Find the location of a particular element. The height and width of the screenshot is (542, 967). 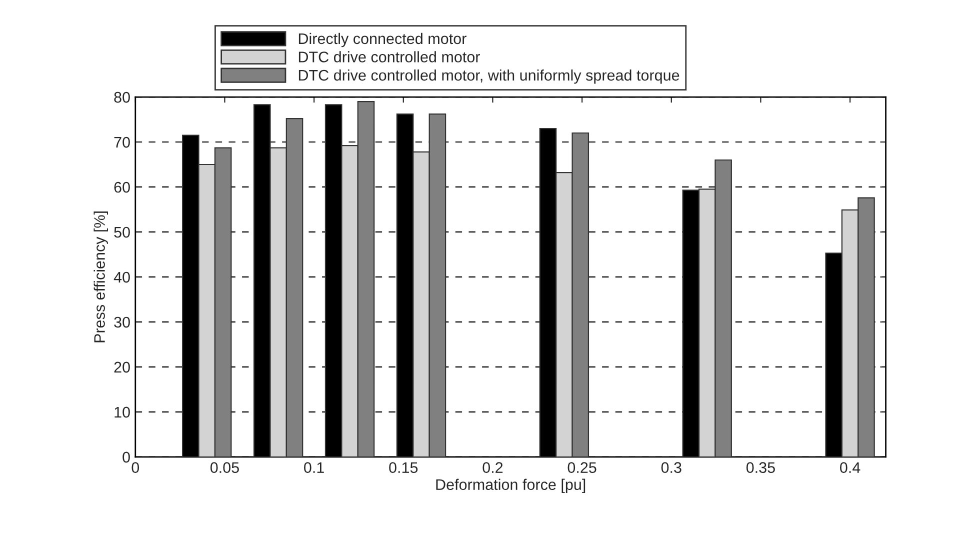

y-tick-label: 30 is located at coordinates (122, 322).